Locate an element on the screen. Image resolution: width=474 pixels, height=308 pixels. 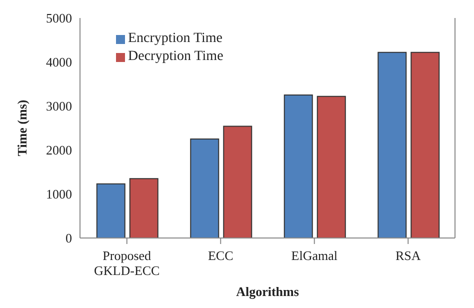
x-tick-label: ECC is located at coordinates (221, 255).